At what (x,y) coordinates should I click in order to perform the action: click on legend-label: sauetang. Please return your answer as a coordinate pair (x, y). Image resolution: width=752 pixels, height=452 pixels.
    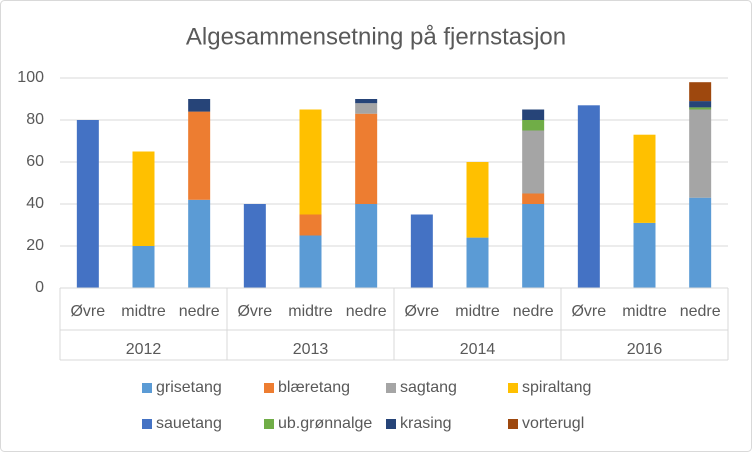
    Looking at the image, I should click on (189, 423).